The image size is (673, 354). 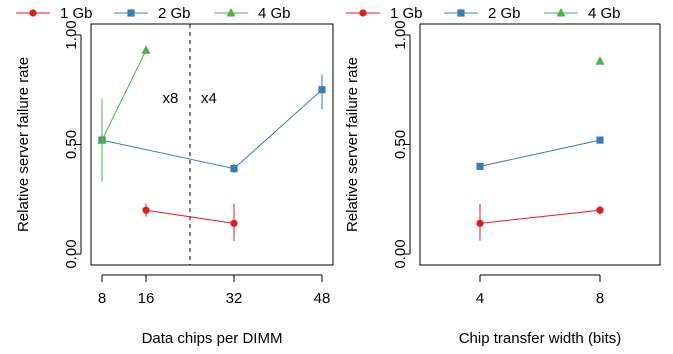 I want to click on x-tick-label: 32, so click(x=234, y=298).